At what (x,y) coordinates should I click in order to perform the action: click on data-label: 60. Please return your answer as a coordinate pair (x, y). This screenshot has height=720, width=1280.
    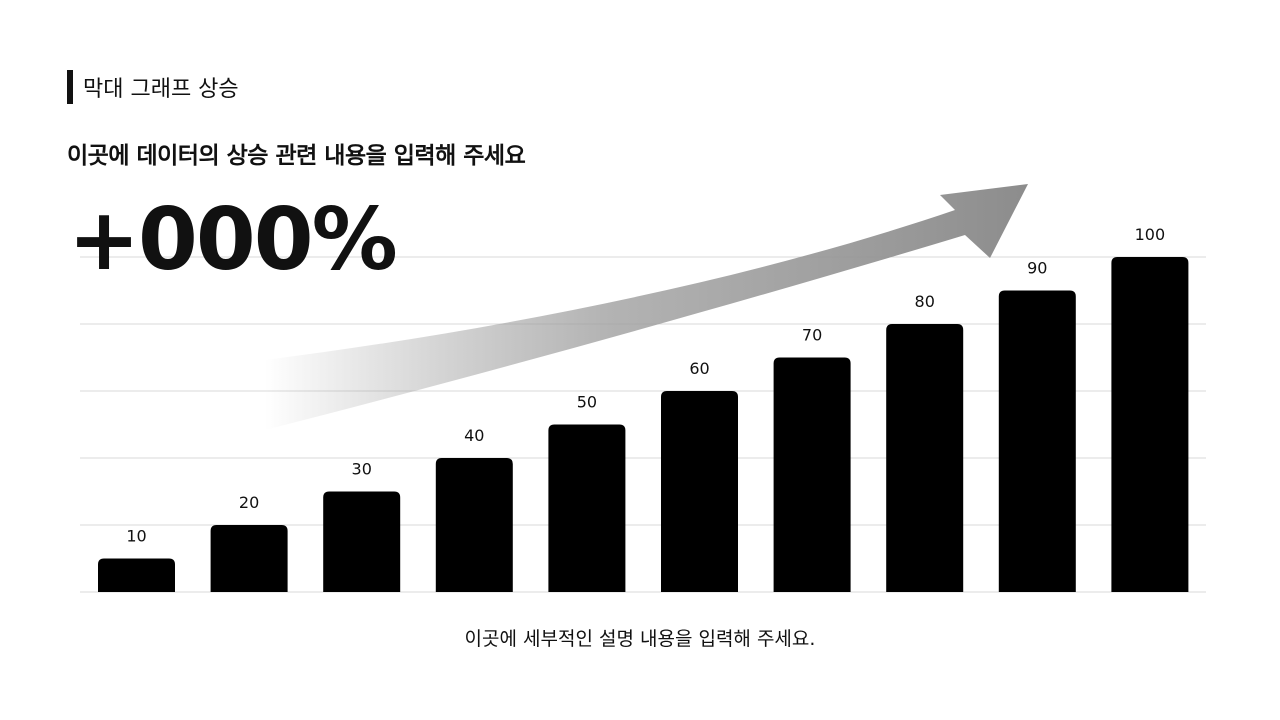
    Looking at the image, I should click on (699, 368).